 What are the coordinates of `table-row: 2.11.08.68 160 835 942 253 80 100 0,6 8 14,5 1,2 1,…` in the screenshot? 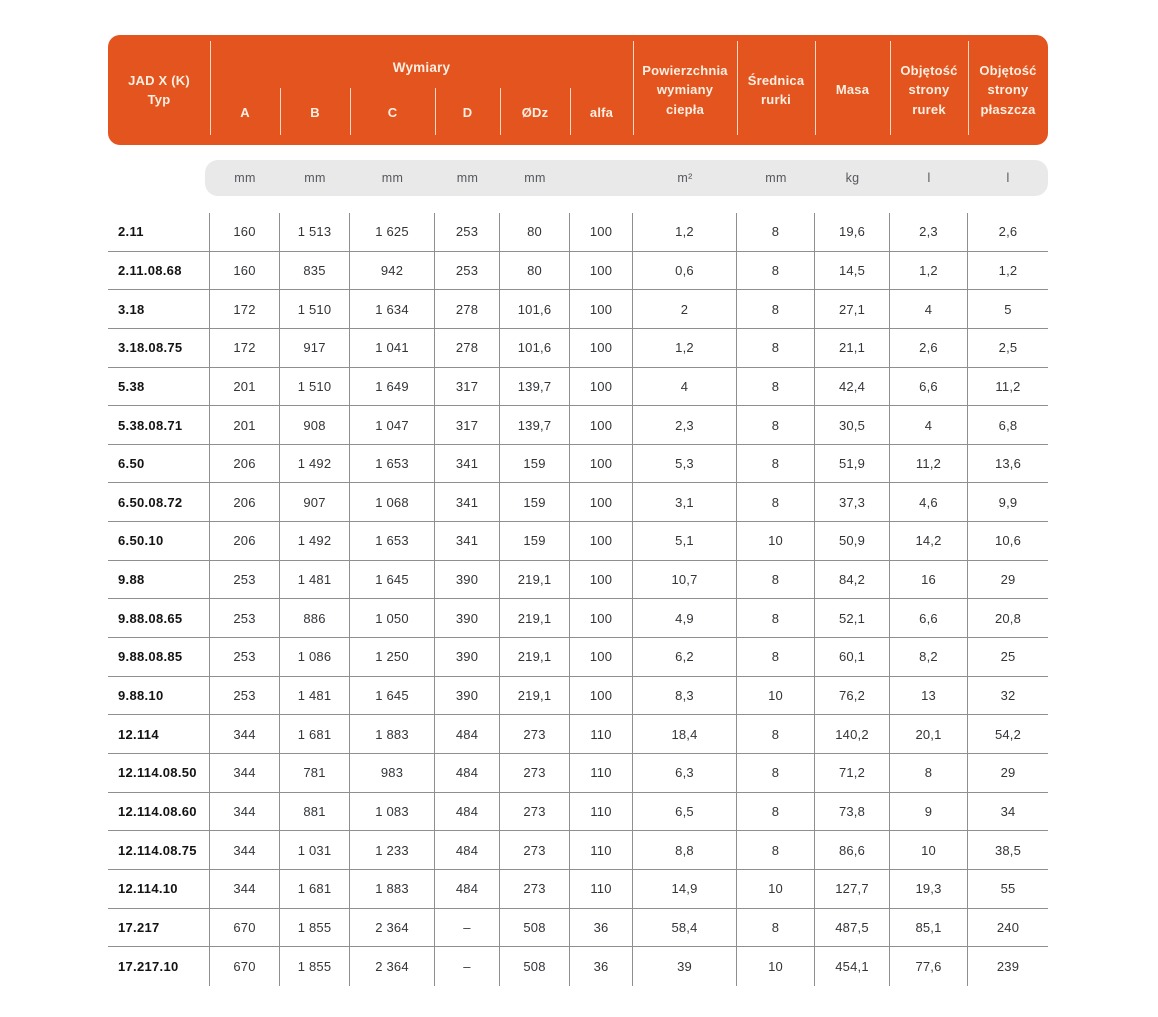 It's located at (578, 271).